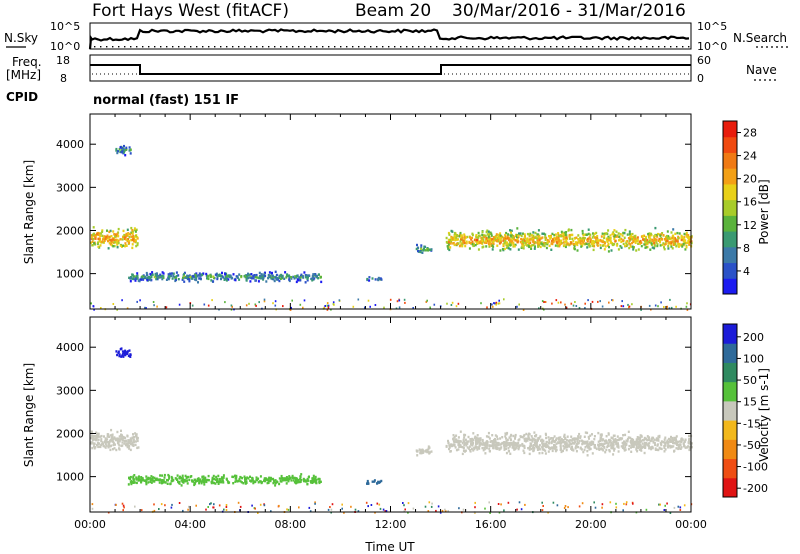  I want to click on colorbar-segment, so click(730, 255).